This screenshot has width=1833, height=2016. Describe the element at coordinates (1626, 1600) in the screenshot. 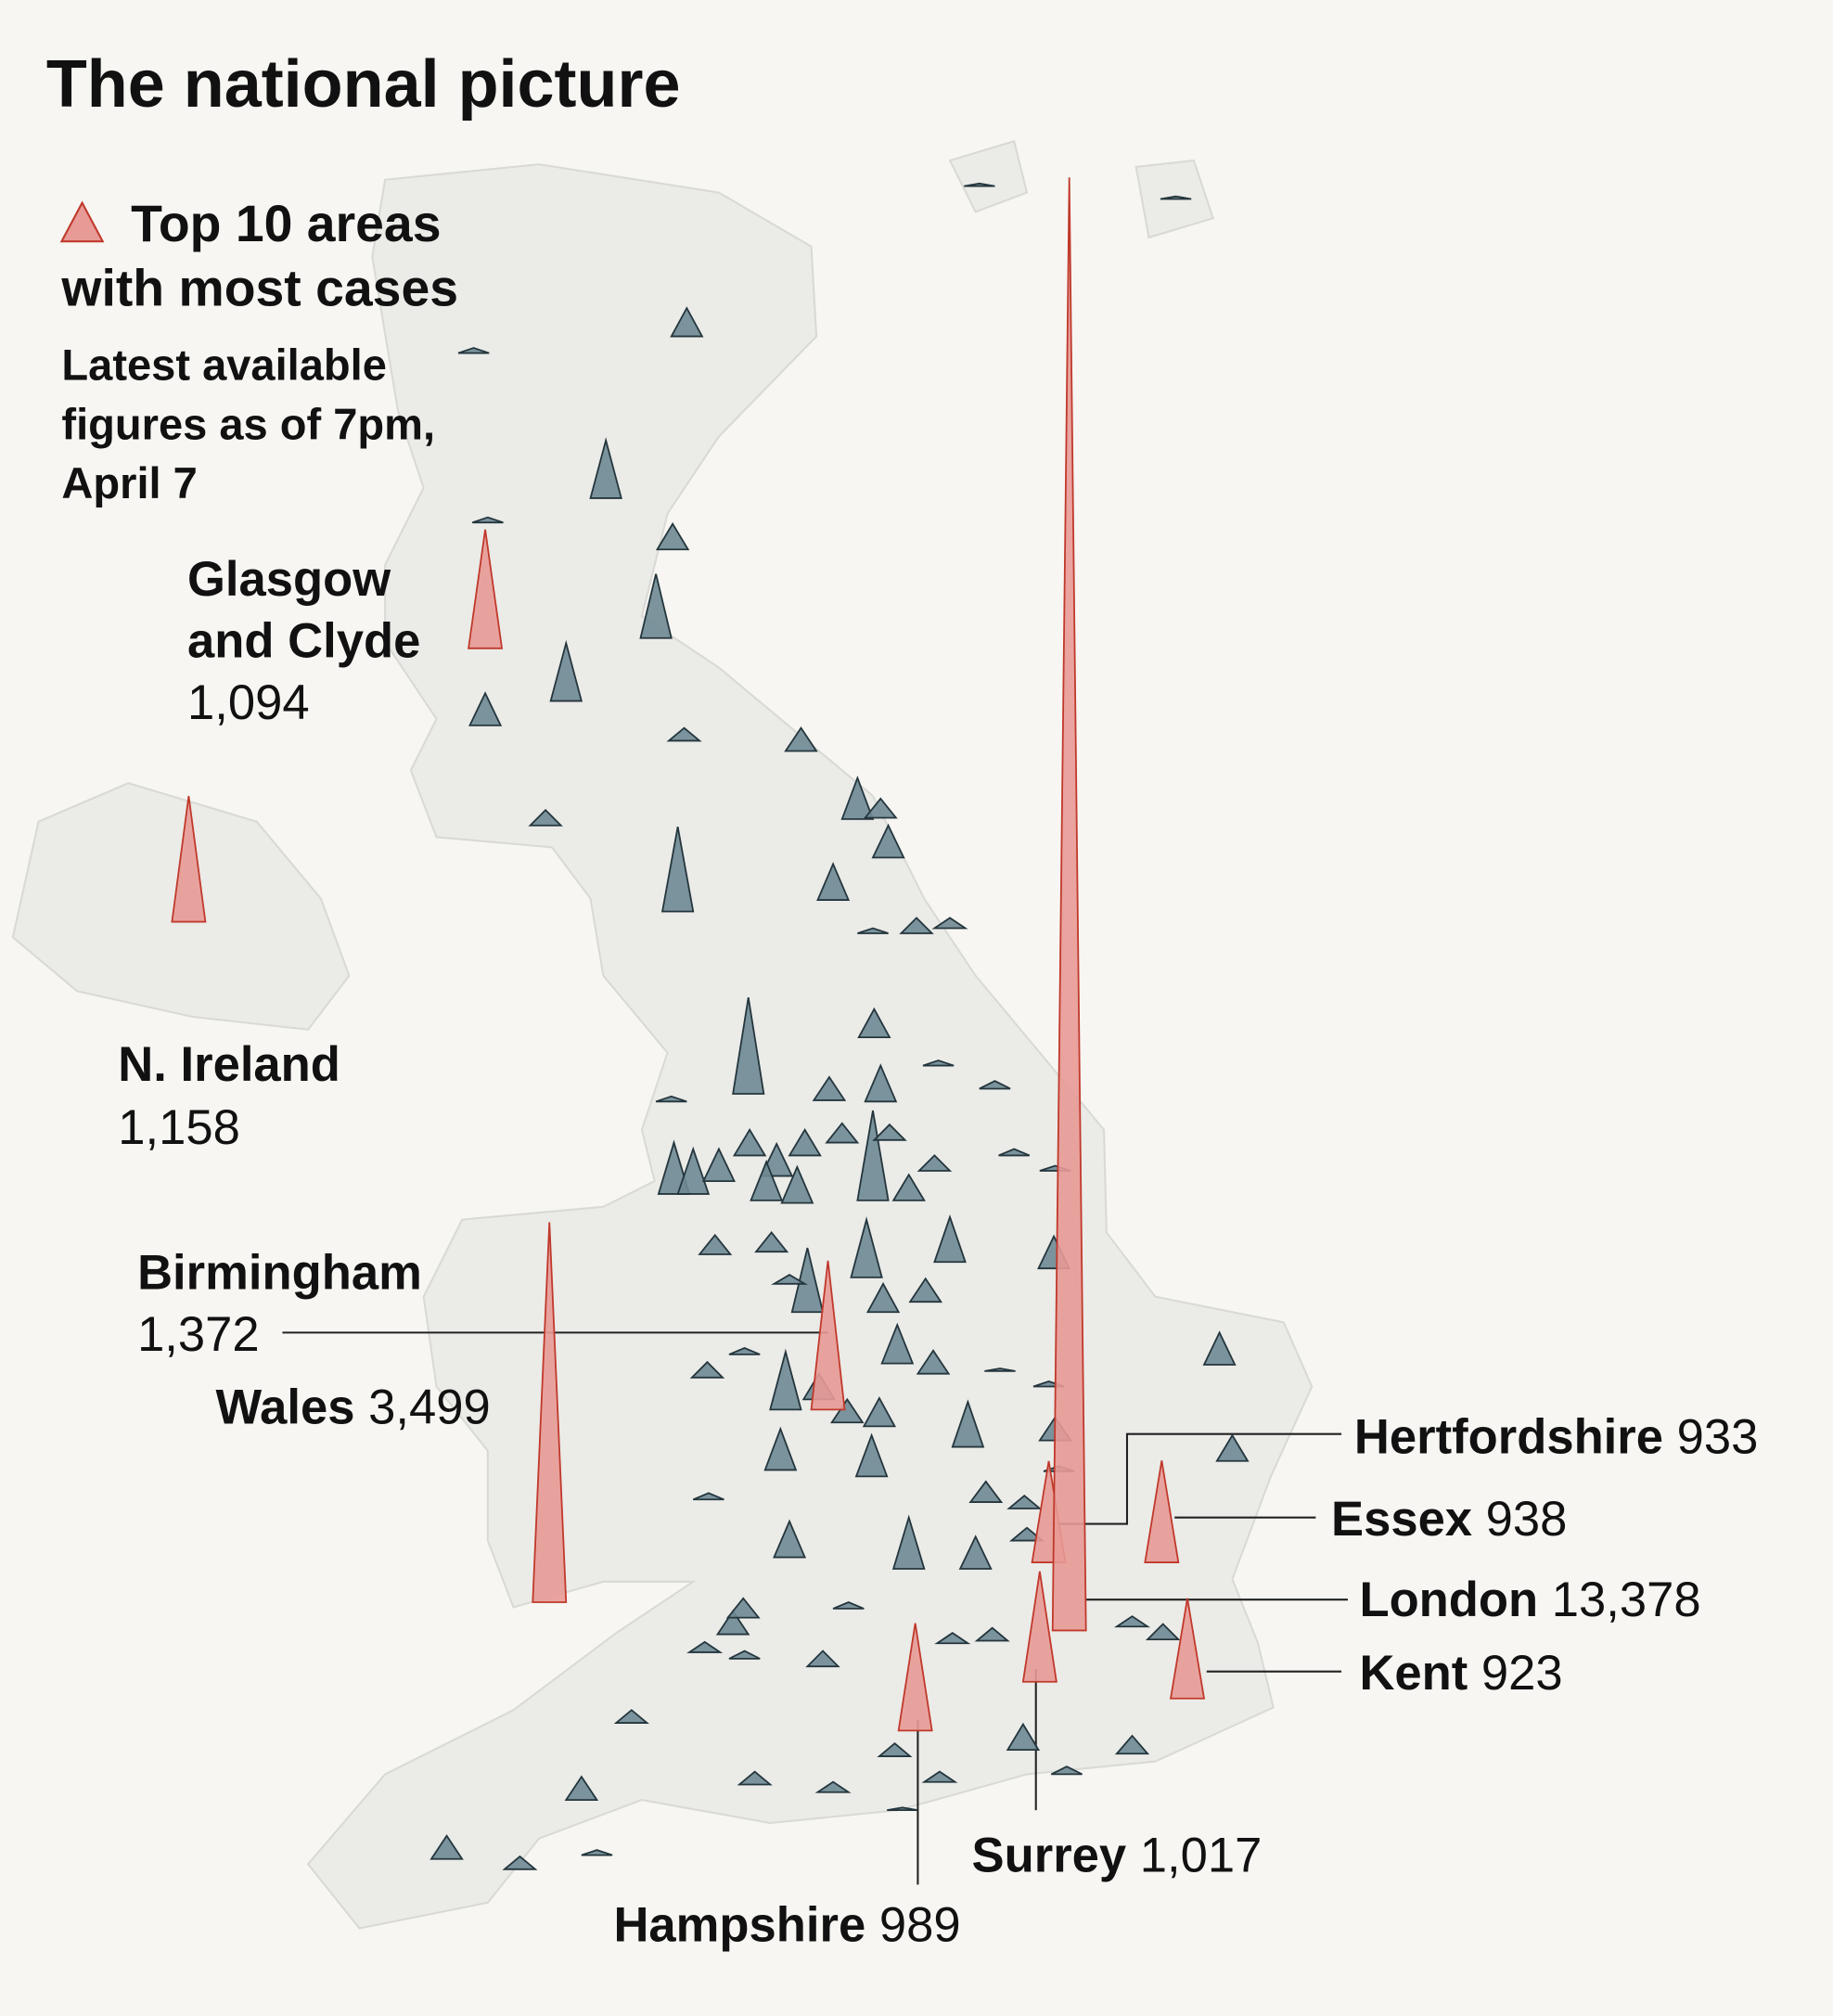

I see `area-value: 13,378` at that location.